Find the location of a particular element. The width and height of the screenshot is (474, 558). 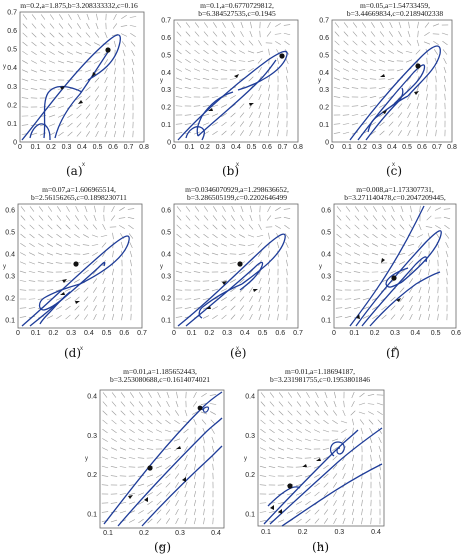

panel-f-label: (f) is located at coordinates (393, 353).